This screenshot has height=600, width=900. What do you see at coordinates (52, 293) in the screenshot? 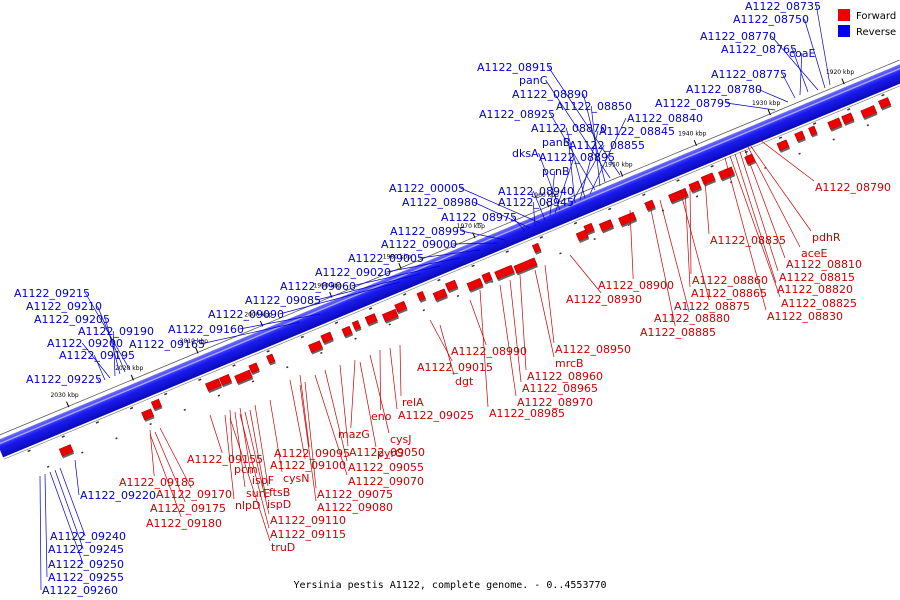
I see `reverse-gene-label: A1122_09215` at bounding box center [52, 293].